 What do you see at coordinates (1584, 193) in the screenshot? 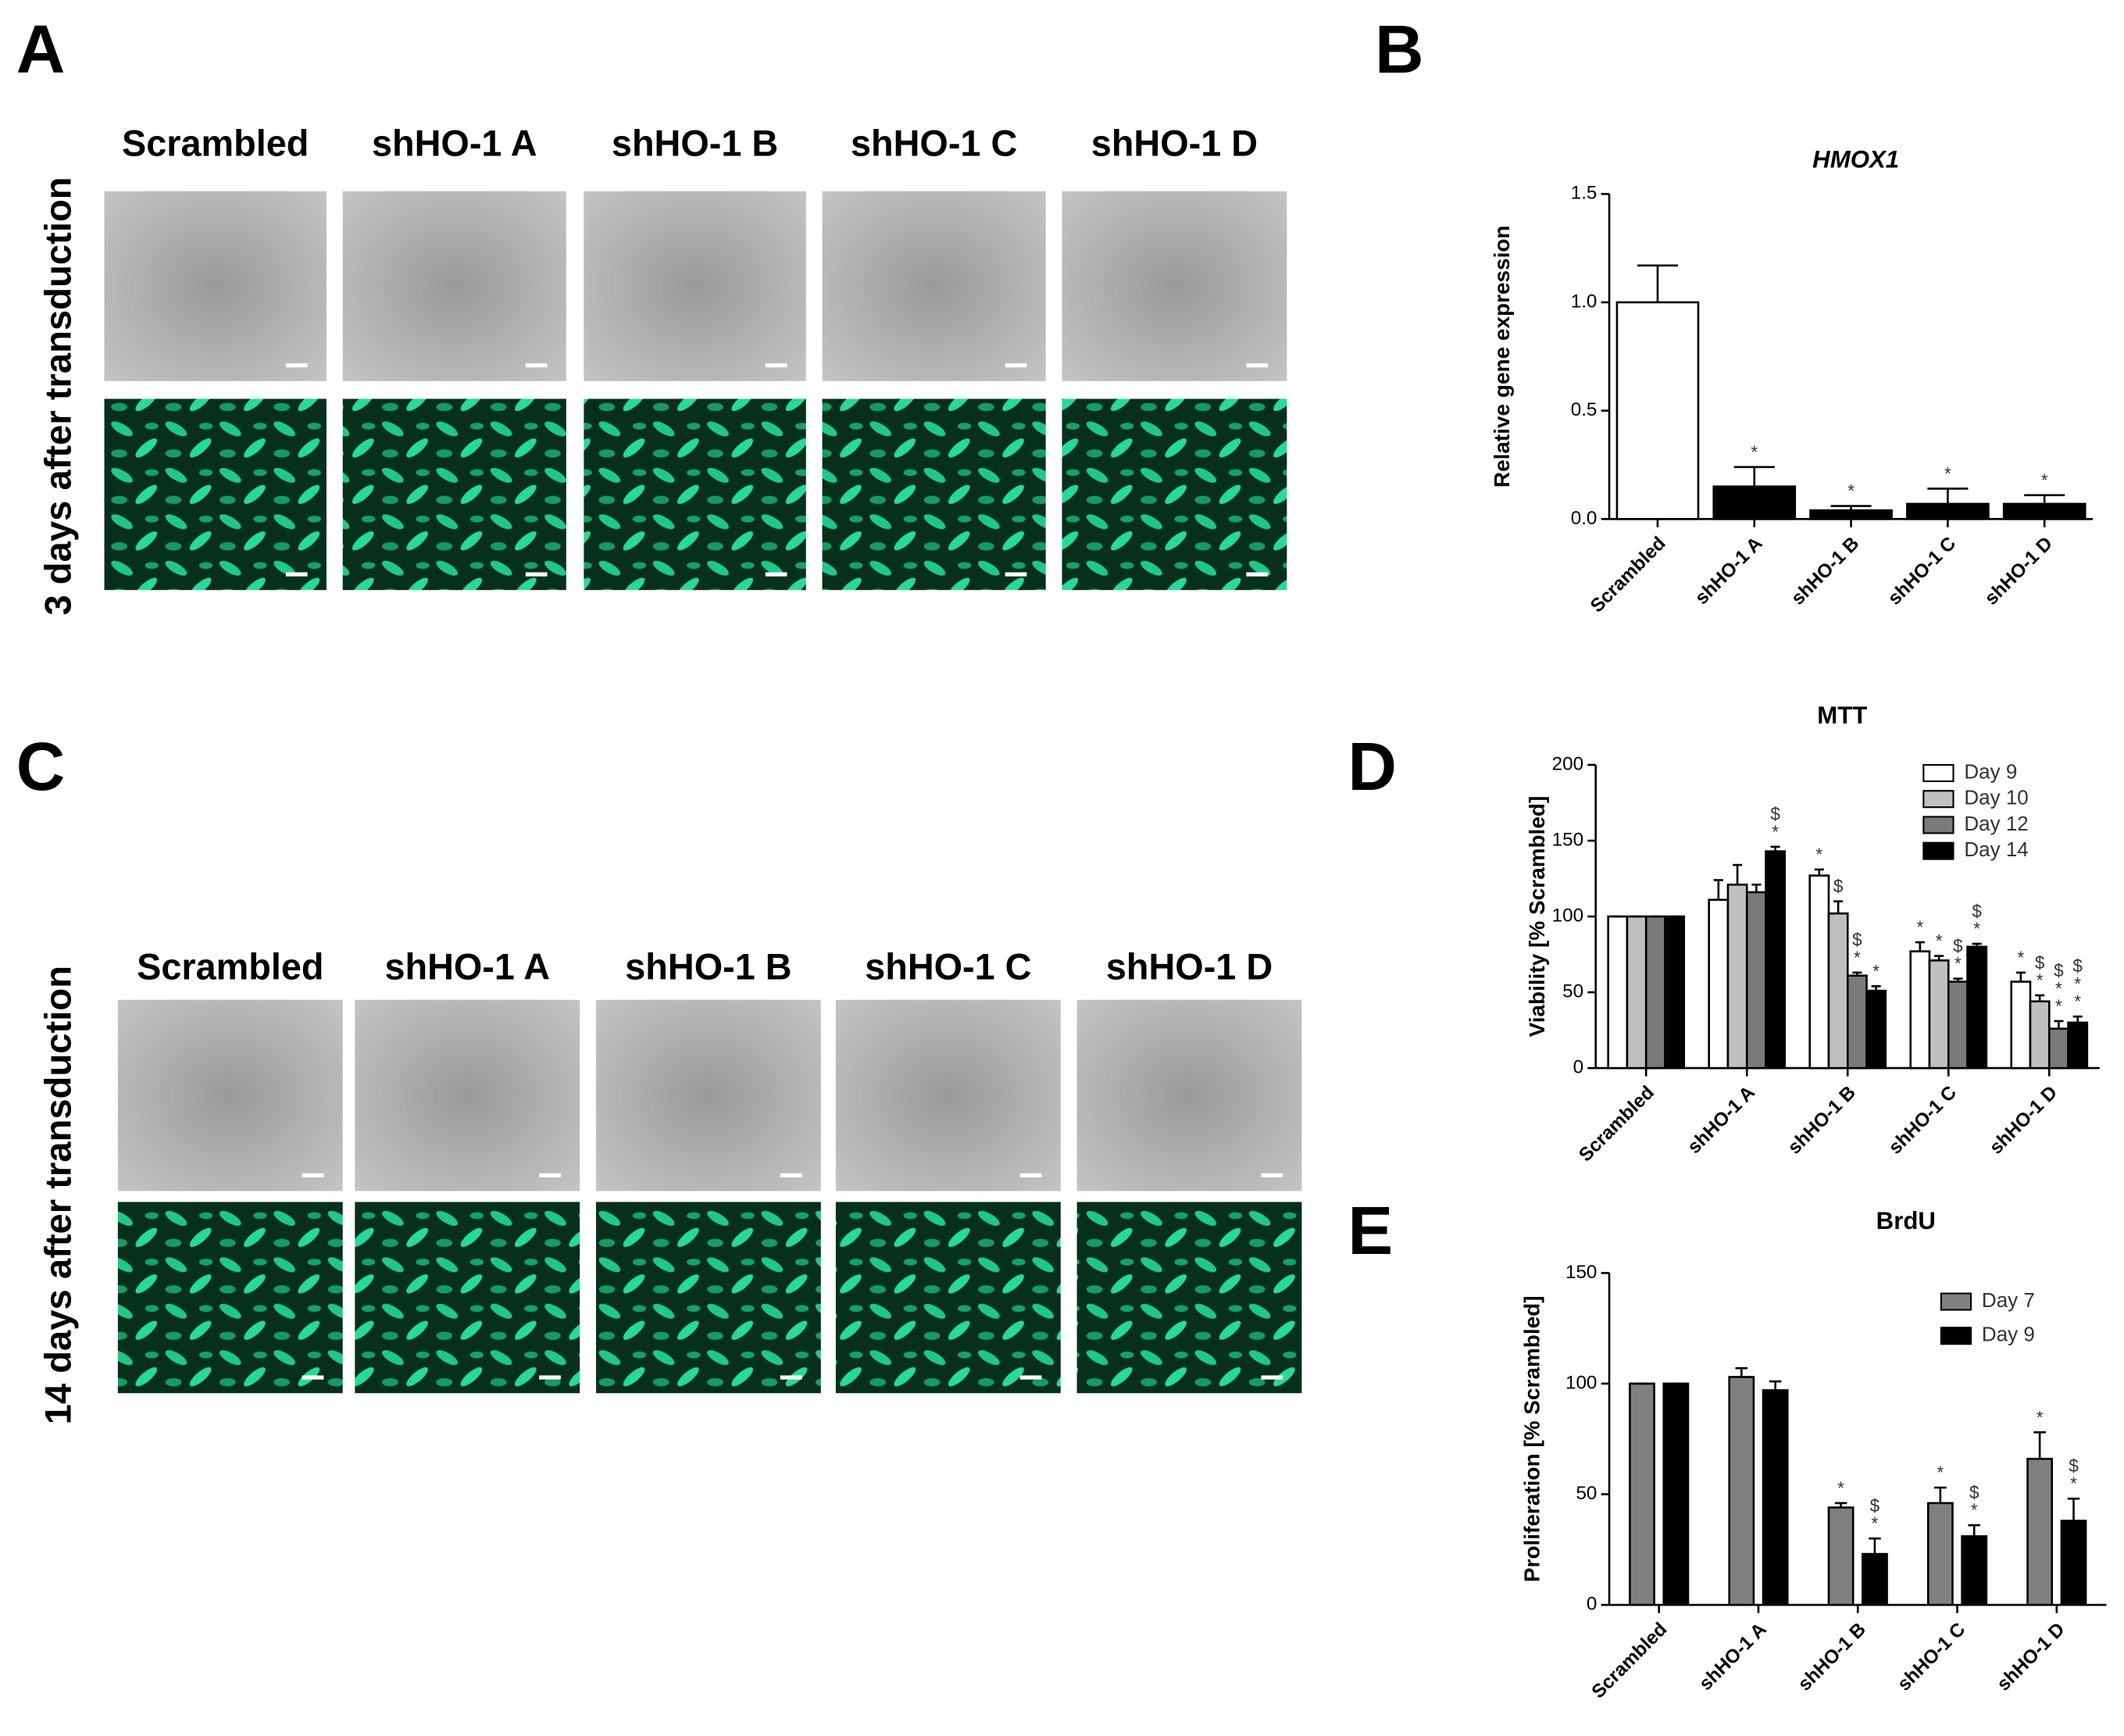
I see `y-tick-label: 1.5` at bounding box center [1584, 193].